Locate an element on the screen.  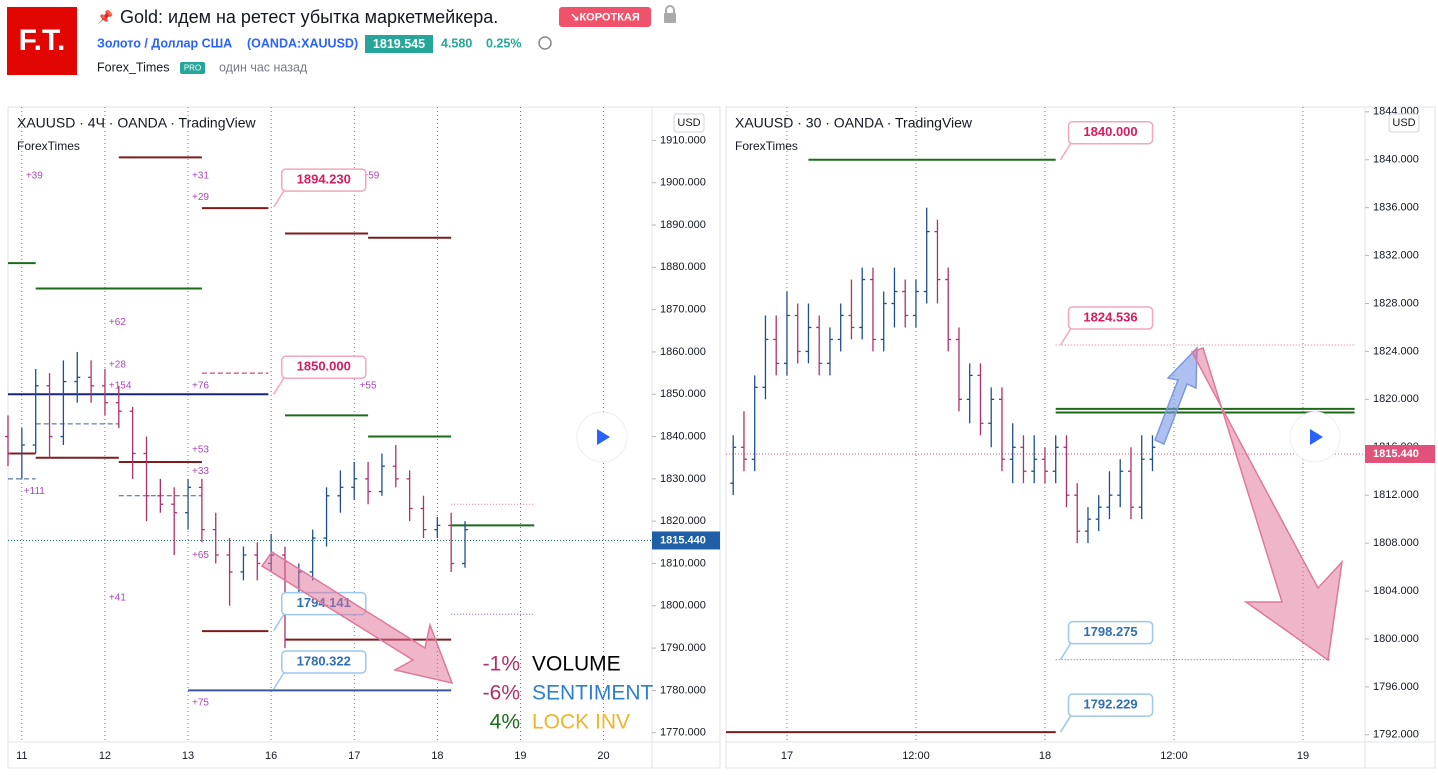
y-tick-label: 1820.000 is located at coordinates (683, 521).